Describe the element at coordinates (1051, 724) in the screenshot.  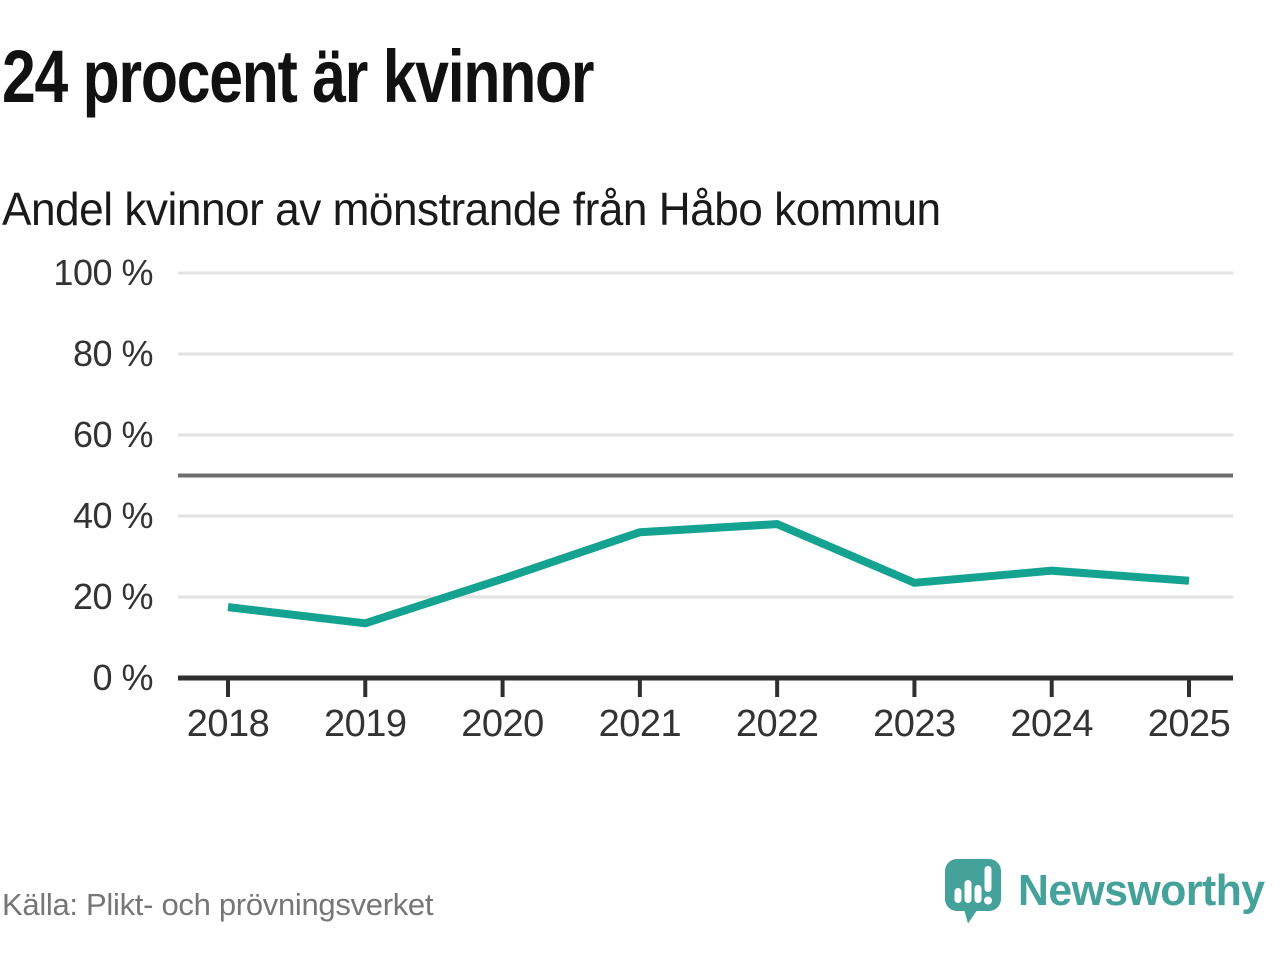
I see `x-tick-label-2024: 2024` at that location.